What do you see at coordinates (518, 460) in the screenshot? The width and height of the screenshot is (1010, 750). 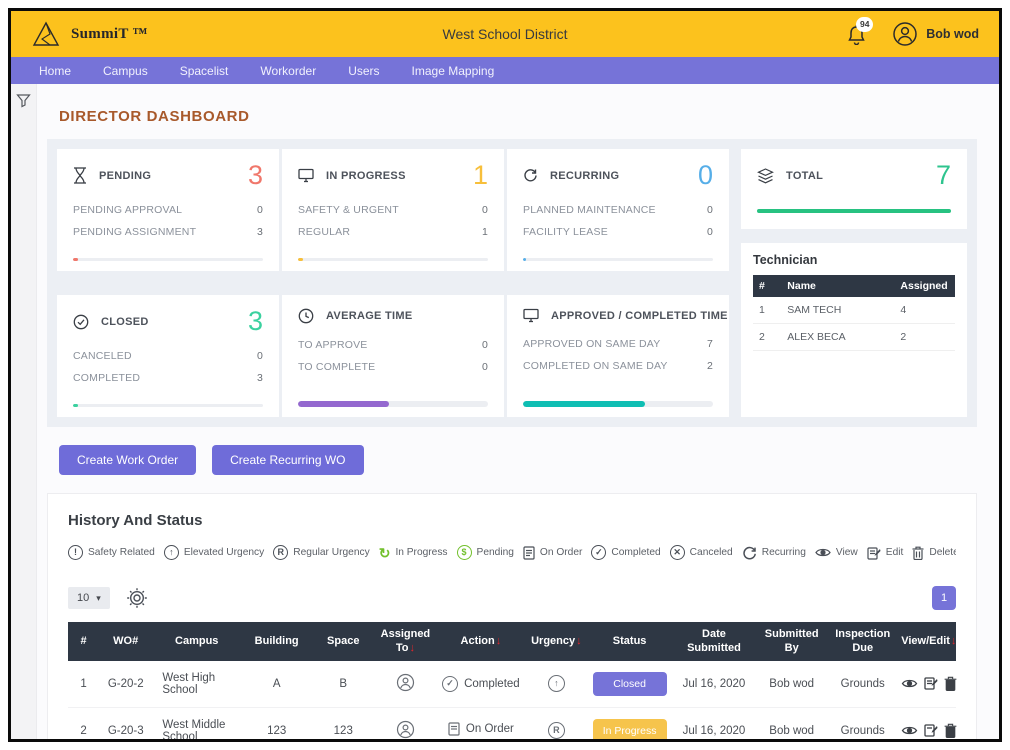 I see `action-buttons: Create Work Order Create Recurring WO` at bounding box center [518, 460].